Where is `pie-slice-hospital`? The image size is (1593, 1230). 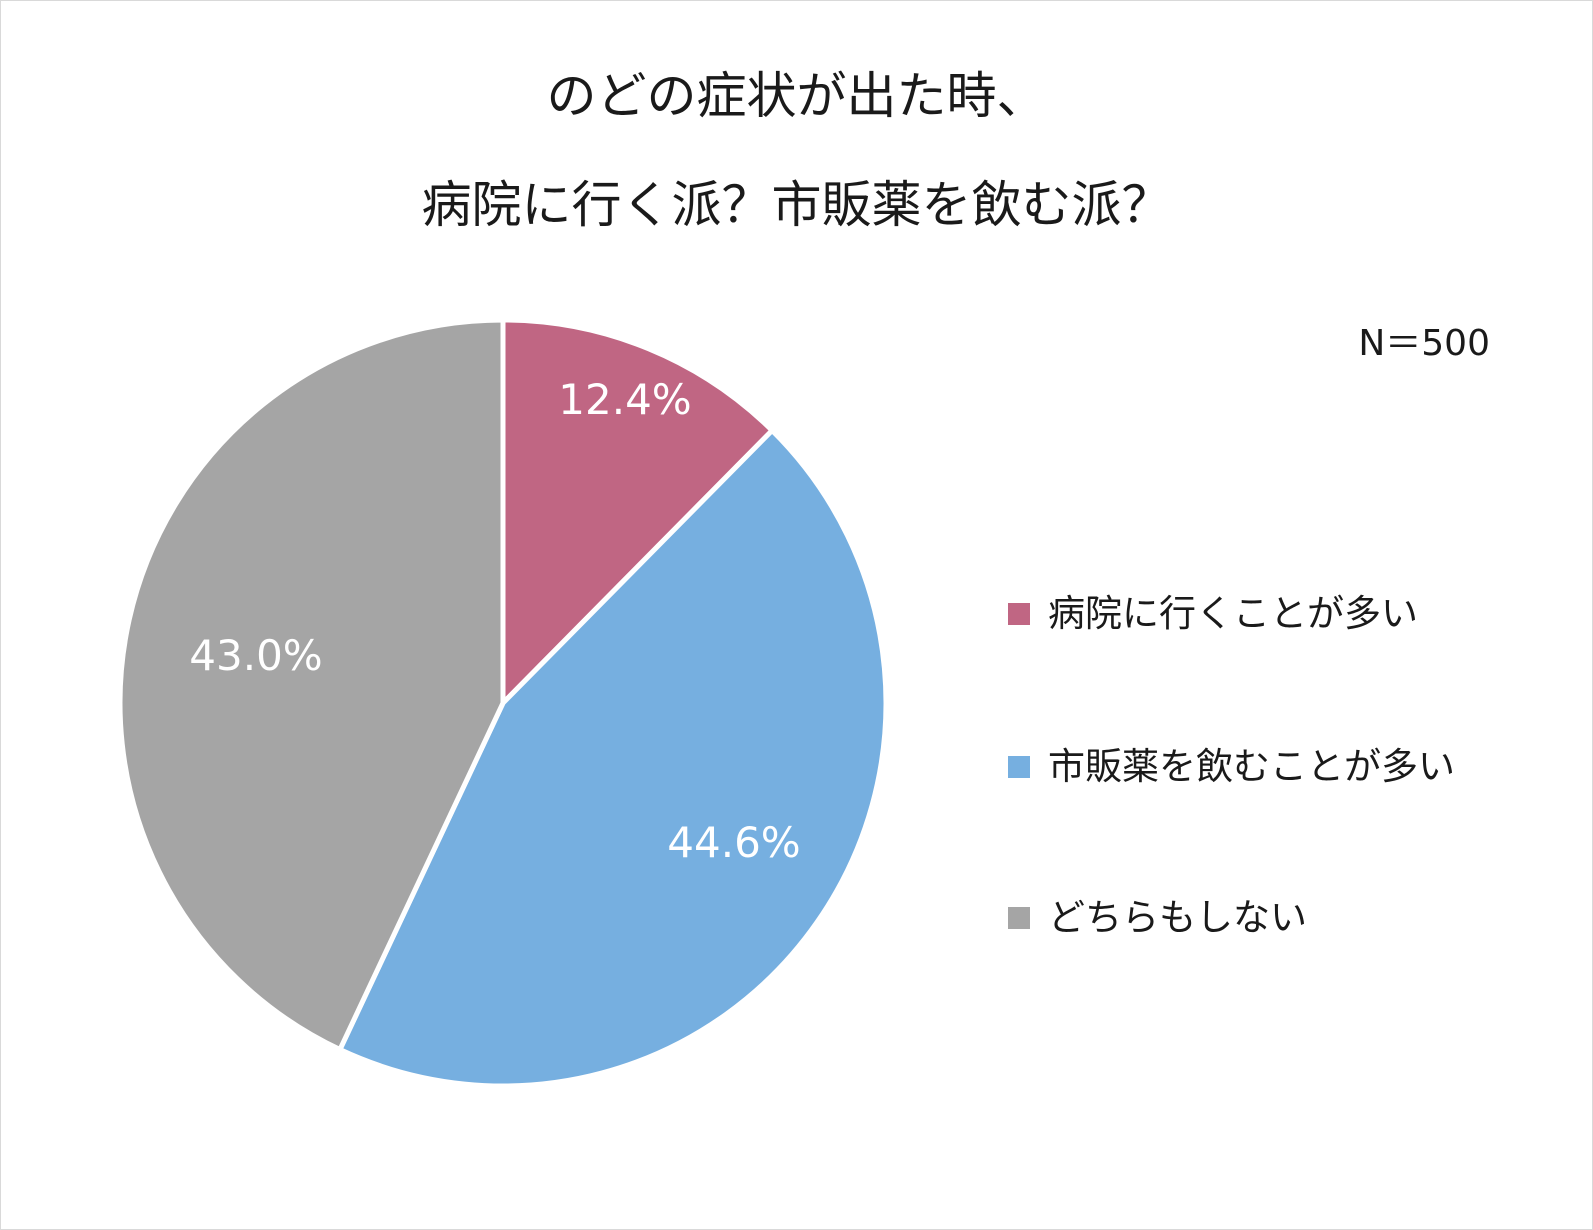 pie-slice-hospital is located at coordinates (637, 511).